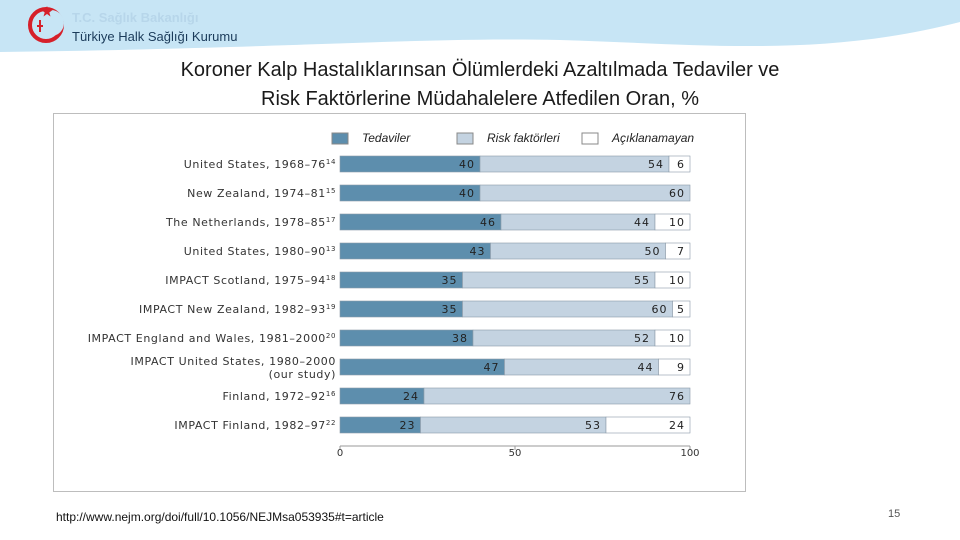  I want to click on x-tick-label: 50, so click(515, 453).